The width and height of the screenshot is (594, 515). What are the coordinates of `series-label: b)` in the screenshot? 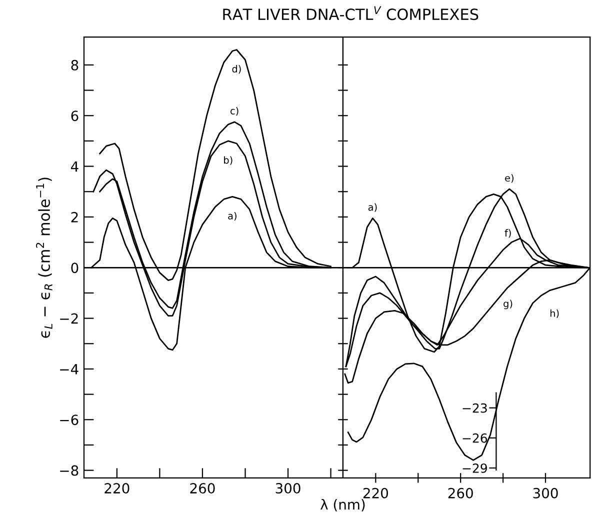 It's located at (228, 160).